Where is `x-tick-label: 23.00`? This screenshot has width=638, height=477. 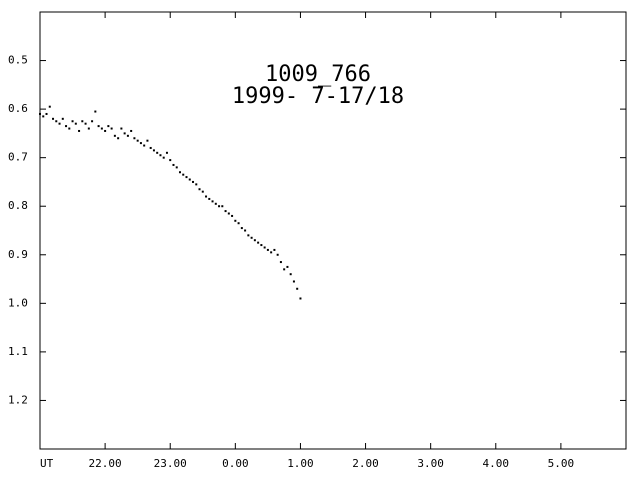
x-tick-label: 23.00 is located at coordinates (170, 463).